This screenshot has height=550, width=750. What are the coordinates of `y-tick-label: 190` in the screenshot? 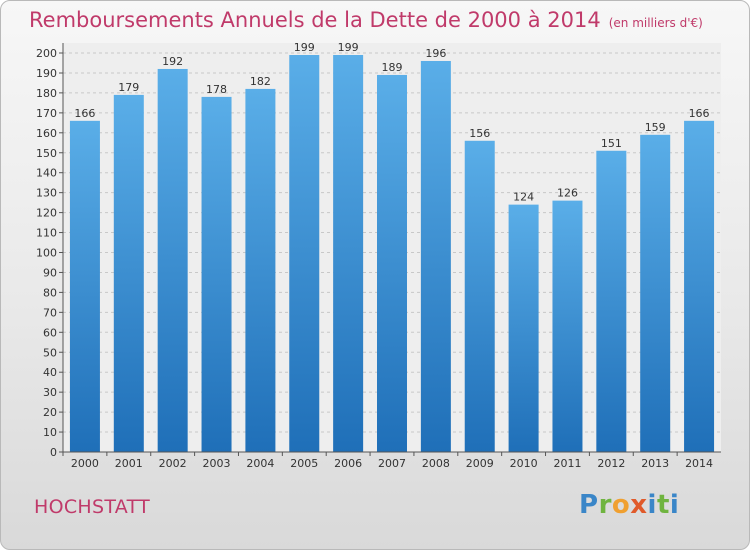 It's located at (46, 73).